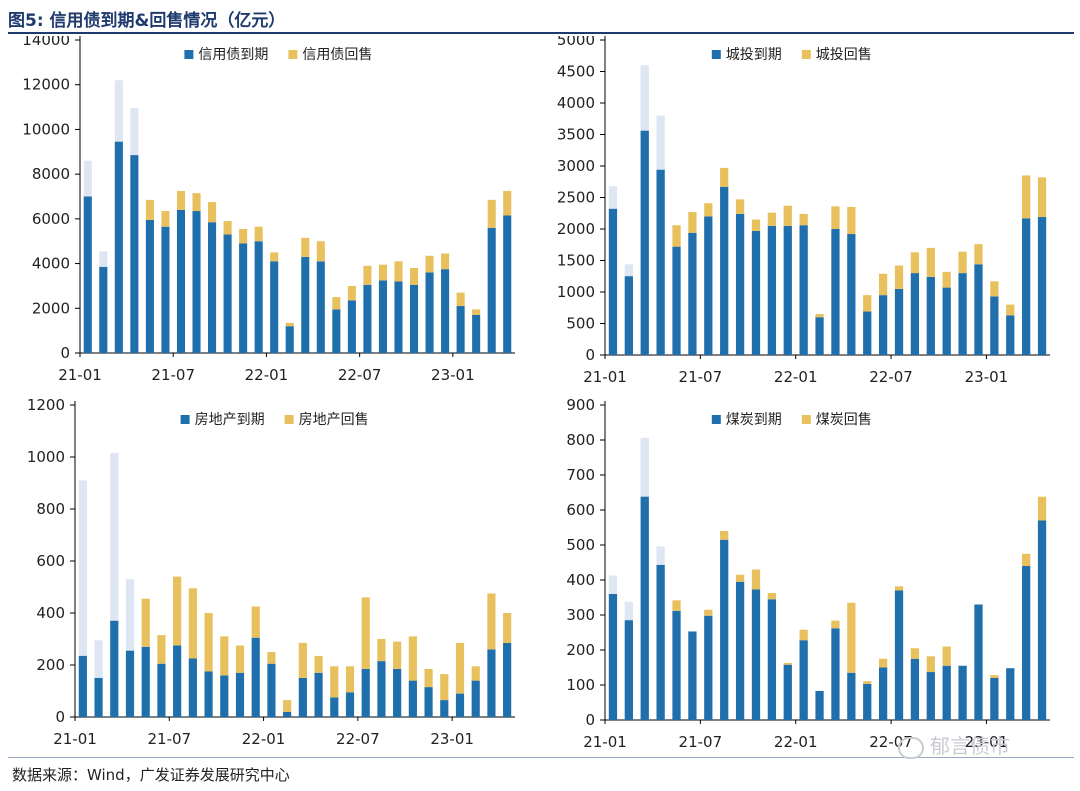 The width and height of the screenshot is (1080, 791). What do you see at coordinates (576, 72) in the screenshot?
I see `y-tick-label: 4500` at bounding box center [576, 72].